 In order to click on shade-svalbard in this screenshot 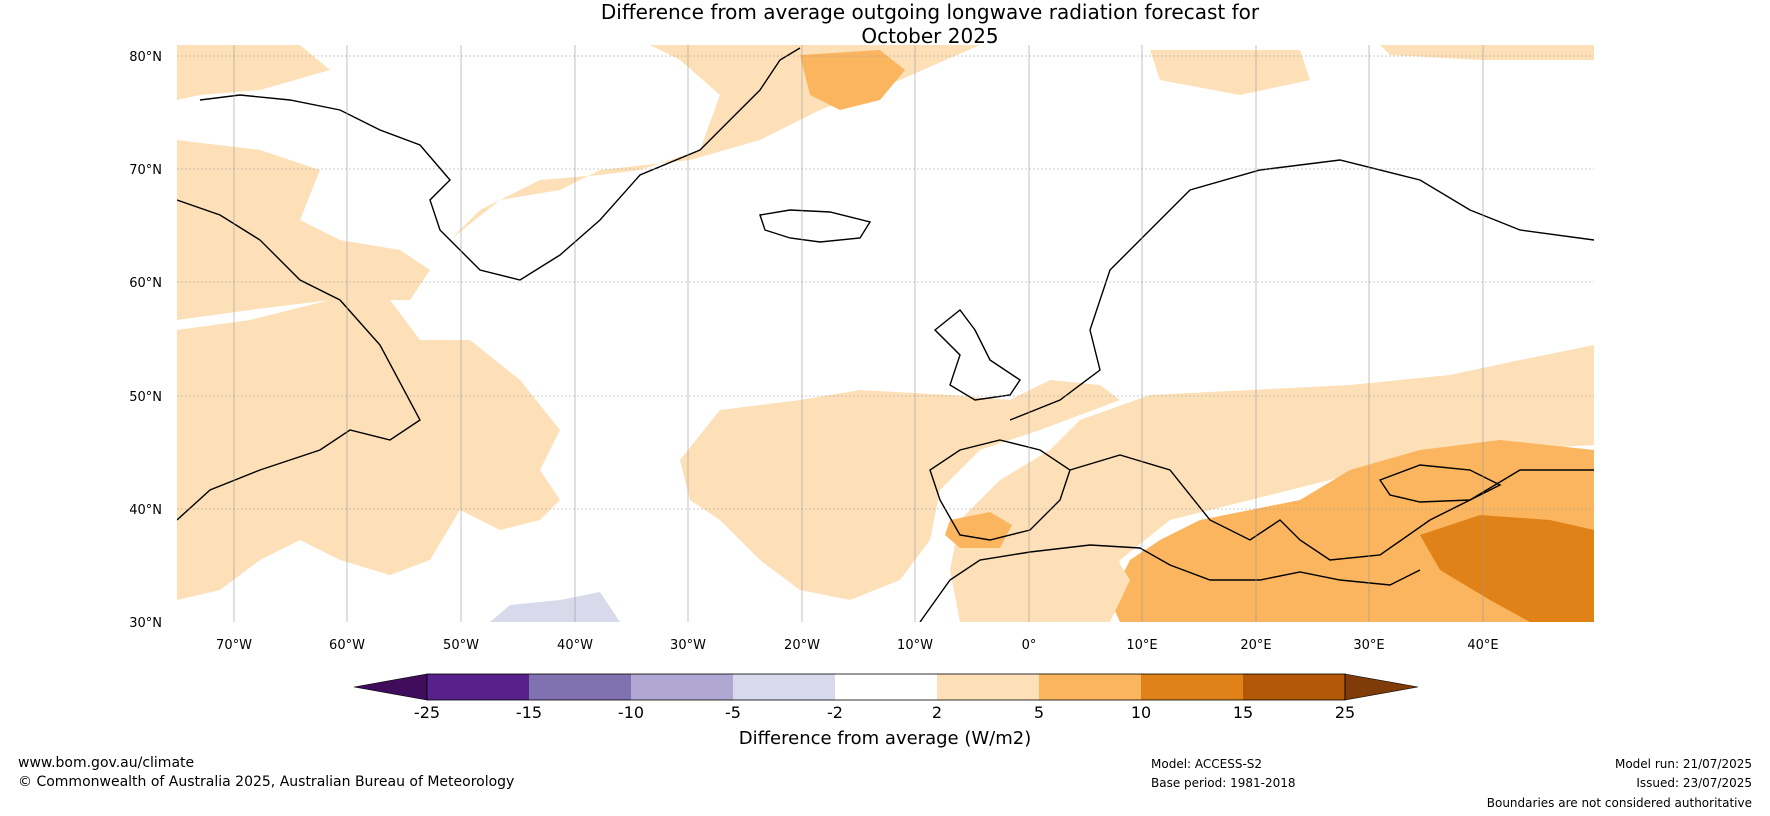, I will do `click(1230, 72)`.